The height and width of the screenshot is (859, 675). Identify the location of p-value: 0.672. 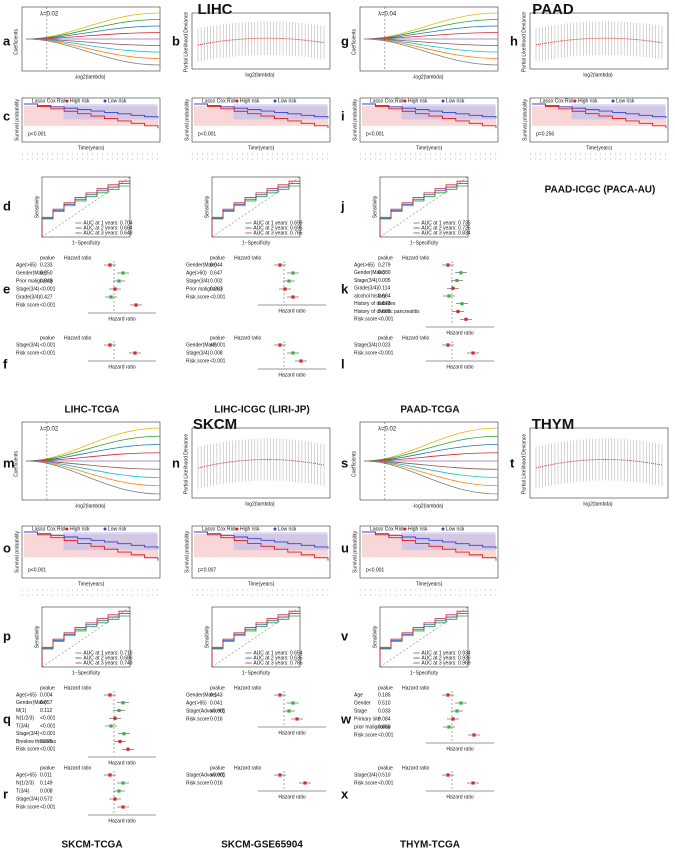
(384, 304).